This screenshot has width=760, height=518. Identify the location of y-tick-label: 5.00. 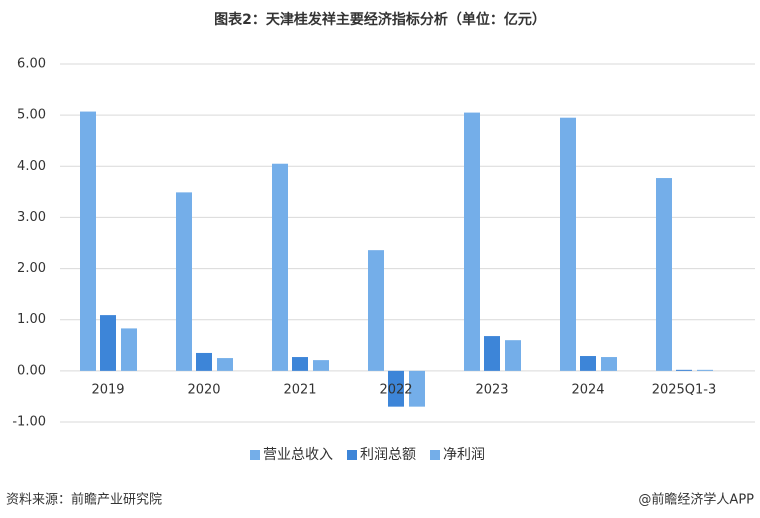
(31, 115).